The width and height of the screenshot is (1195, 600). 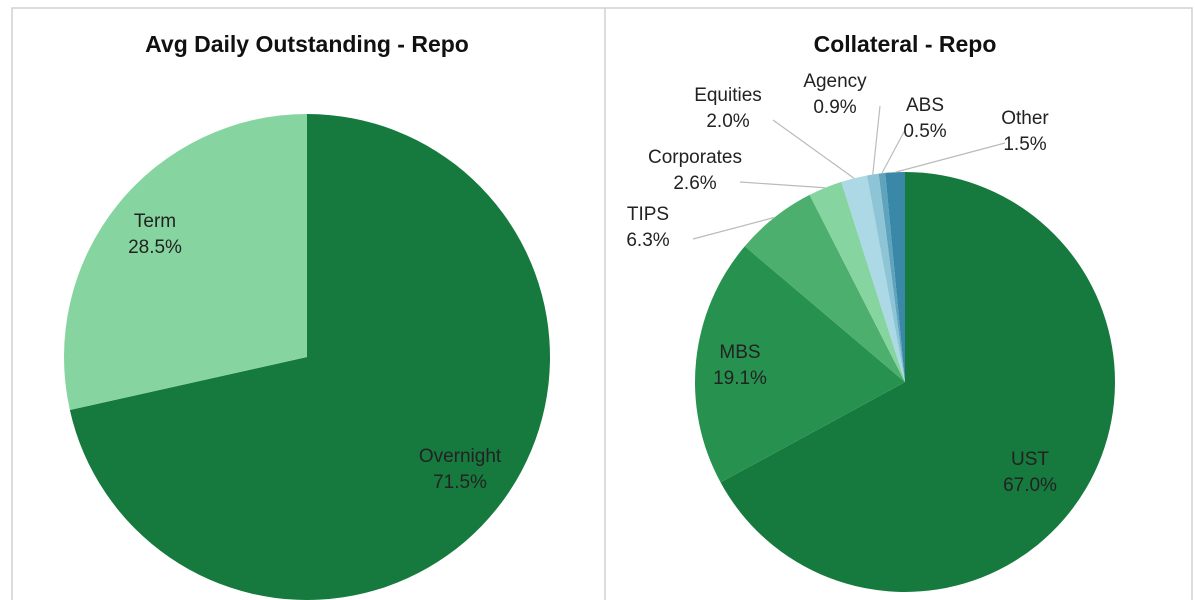 I want to click on chart-title: Collateral - Repo, so click(x=905, y=44).